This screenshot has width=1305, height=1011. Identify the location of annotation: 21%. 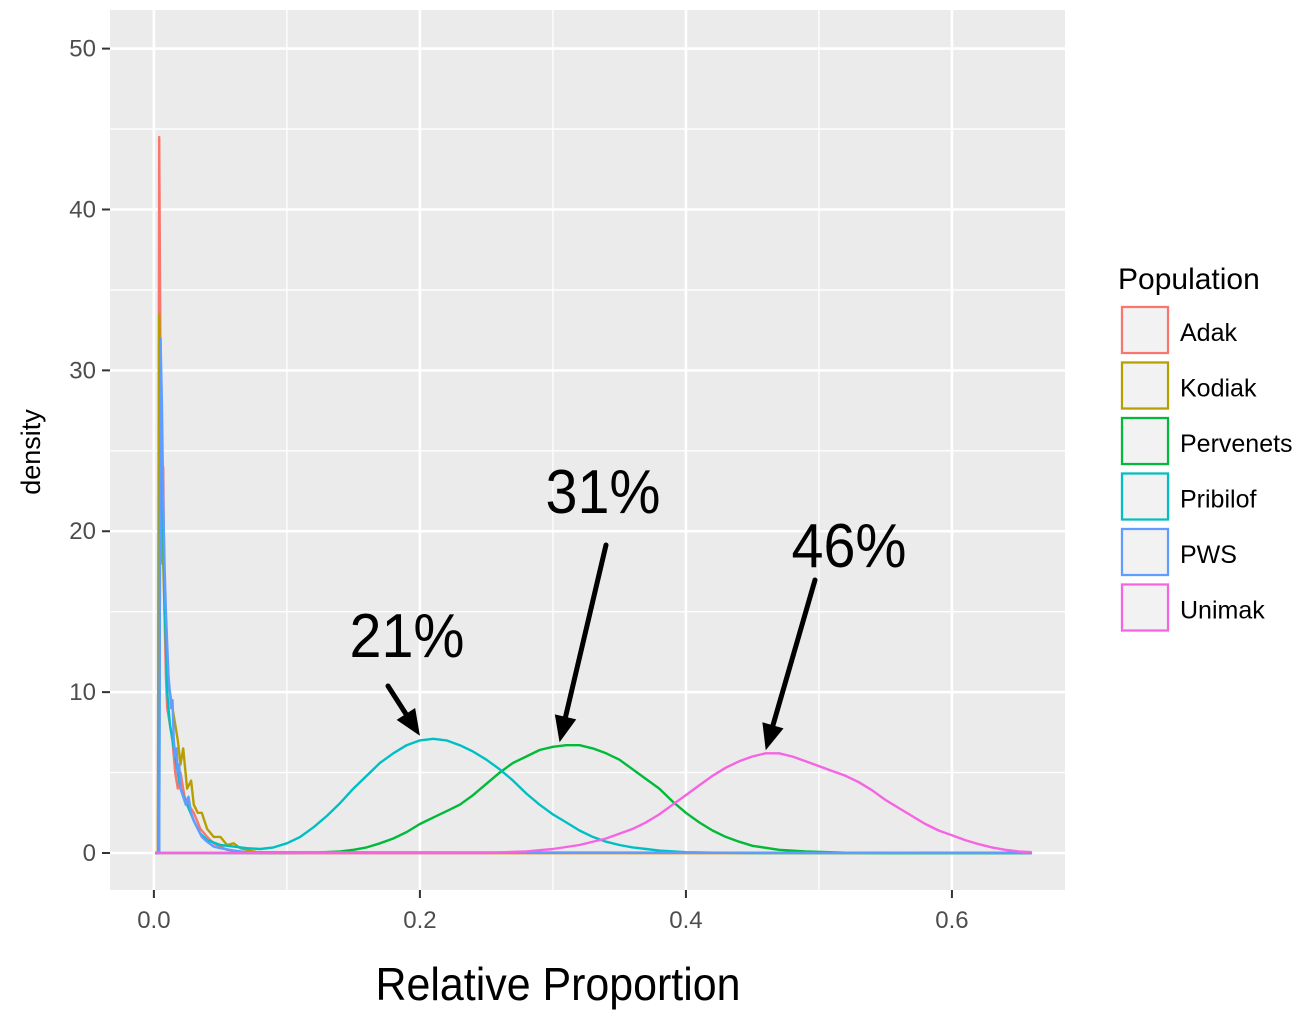
(407, 669).